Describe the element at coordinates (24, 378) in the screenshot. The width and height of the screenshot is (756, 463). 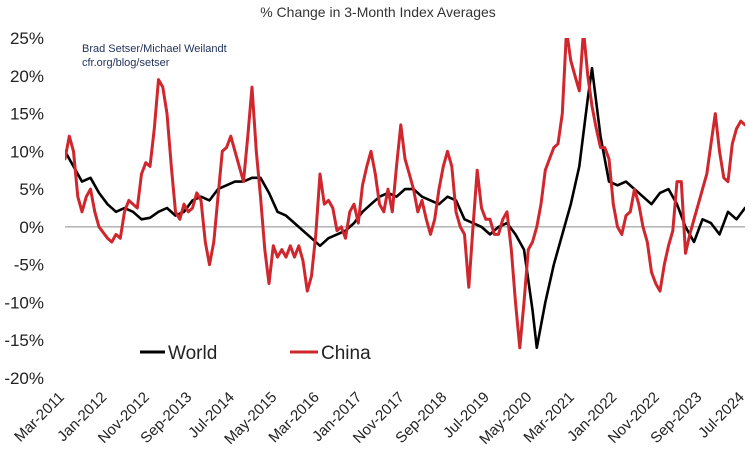
I see `y-tick-label: -20%` at that location.